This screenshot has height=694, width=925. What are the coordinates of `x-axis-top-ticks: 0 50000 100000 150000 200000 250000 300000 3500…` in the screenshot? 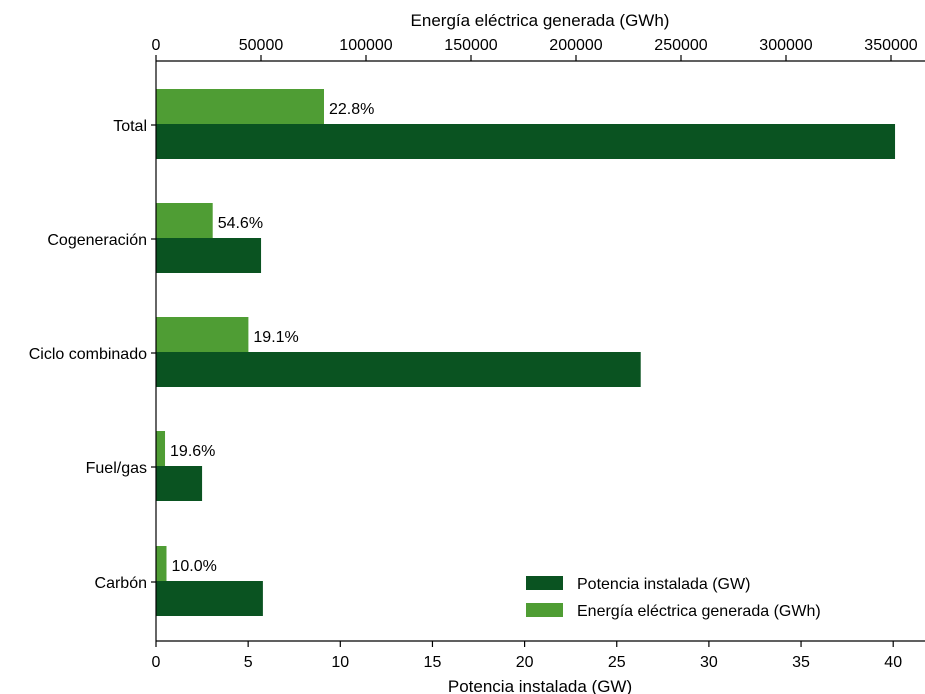 It's located at (535, 49).